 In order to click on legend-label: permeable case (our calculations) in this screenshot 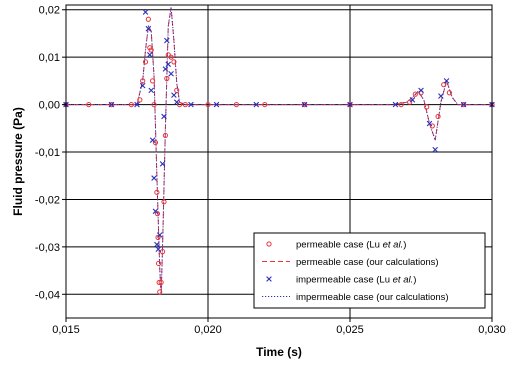, I will do `click(367, 262)`.